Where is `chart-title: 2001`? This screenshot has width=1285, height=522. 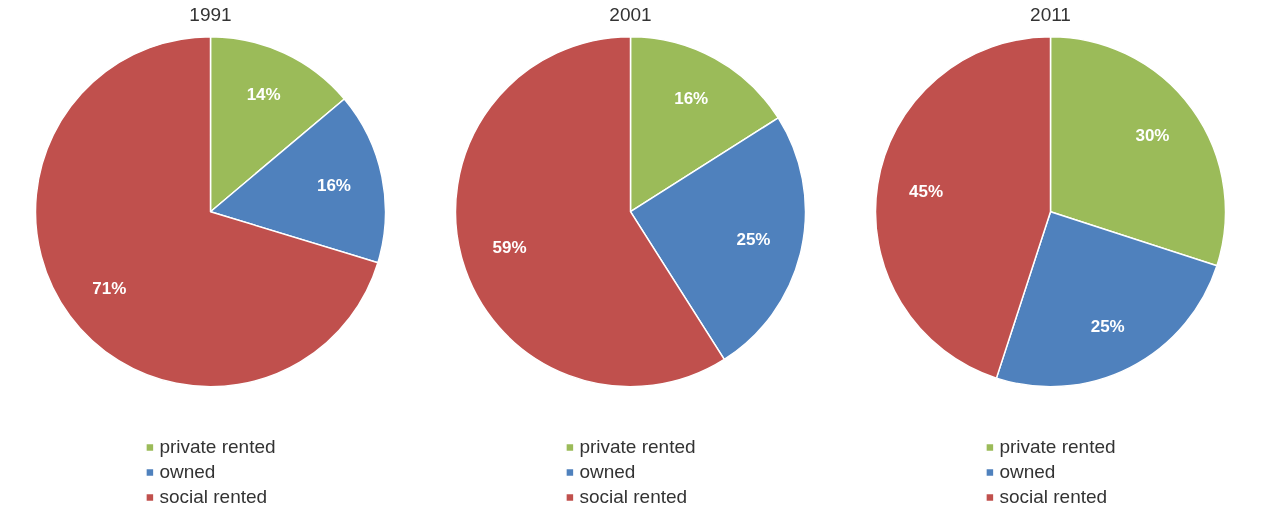 chart-title: 2001 is located at coordinates (630, 14).